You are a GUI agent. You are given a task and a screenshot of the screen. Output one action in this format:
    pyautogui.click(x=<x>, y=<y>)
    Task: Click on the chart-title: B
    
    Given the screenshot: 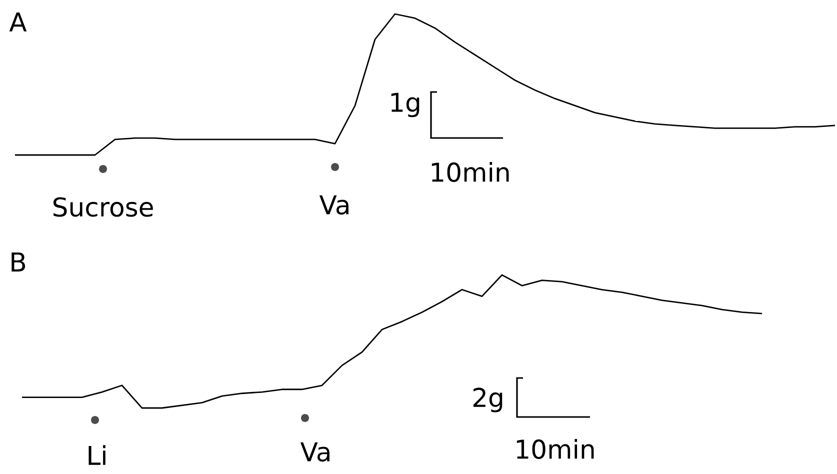 What is the action you would take?
    pyautogui.click(x=19, y=262)
    